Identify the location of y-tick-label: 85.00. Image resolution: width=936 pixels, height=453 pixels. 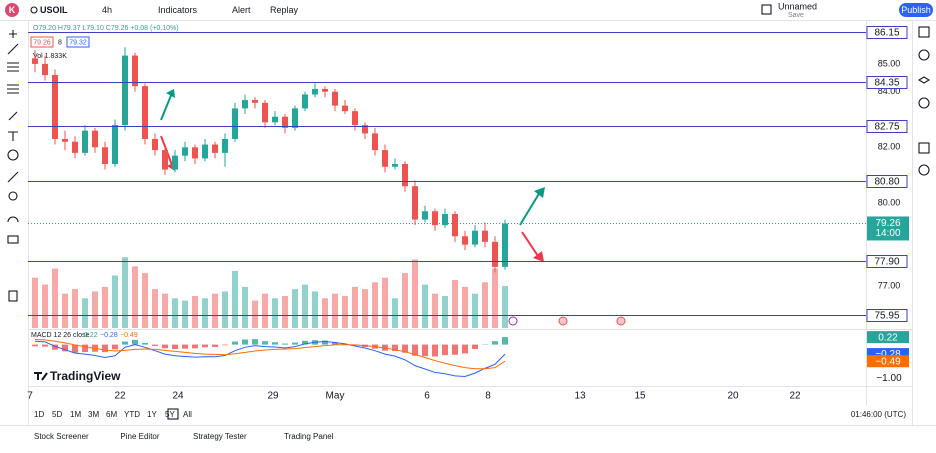
(889, 63).